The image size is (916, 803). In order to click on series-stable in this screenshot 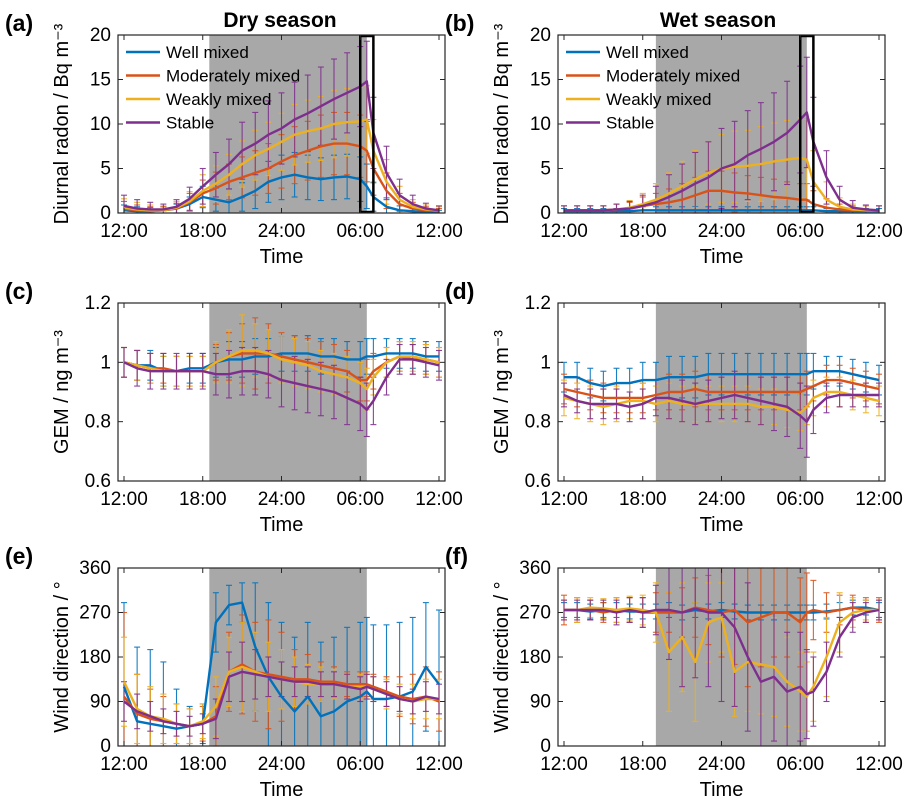, I will do `click(281, 127)`.